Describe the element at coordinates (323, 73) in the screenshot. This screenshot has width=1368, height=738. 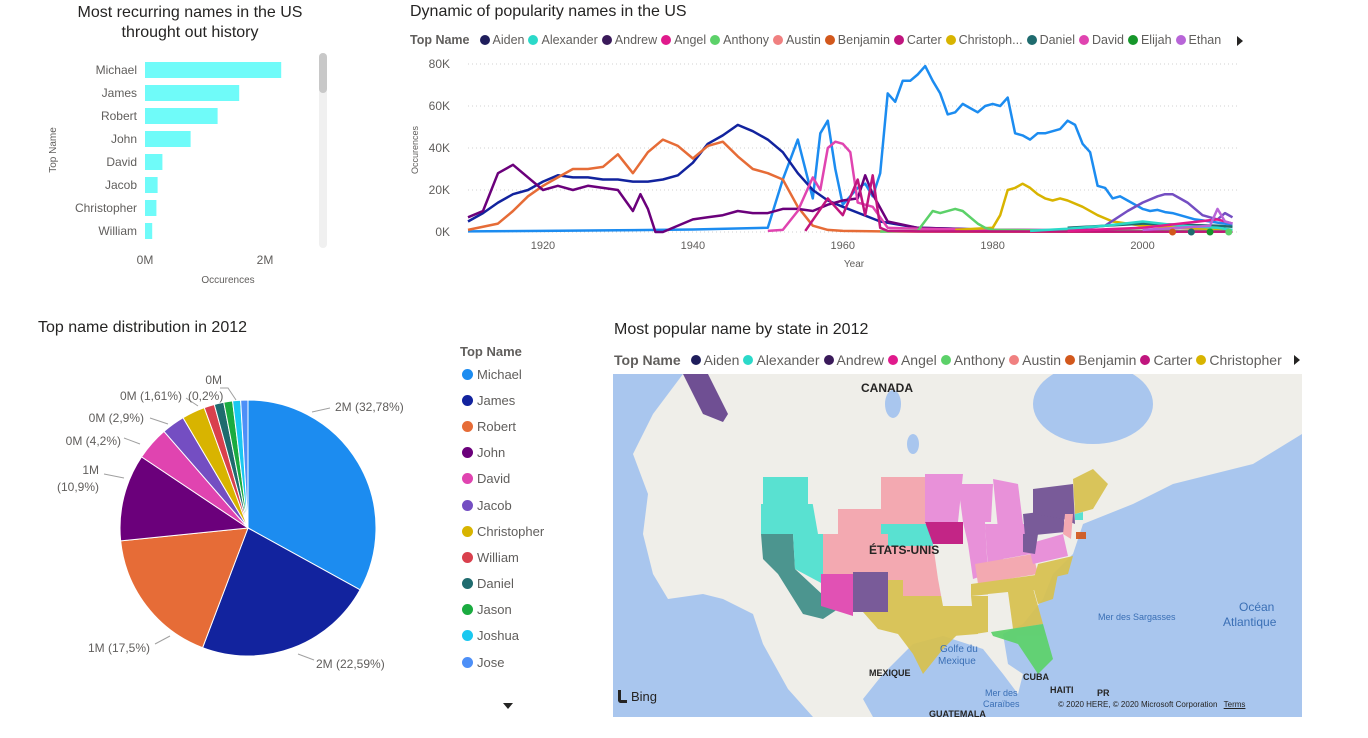
I see `bar-scrollbar-thumb` at that location.